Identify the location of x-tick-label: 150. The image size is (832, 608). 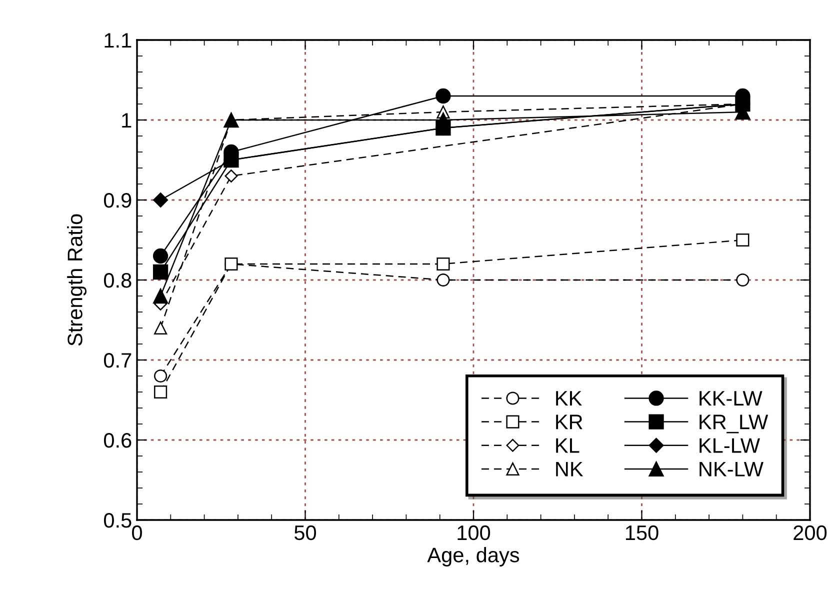
(642, 532).